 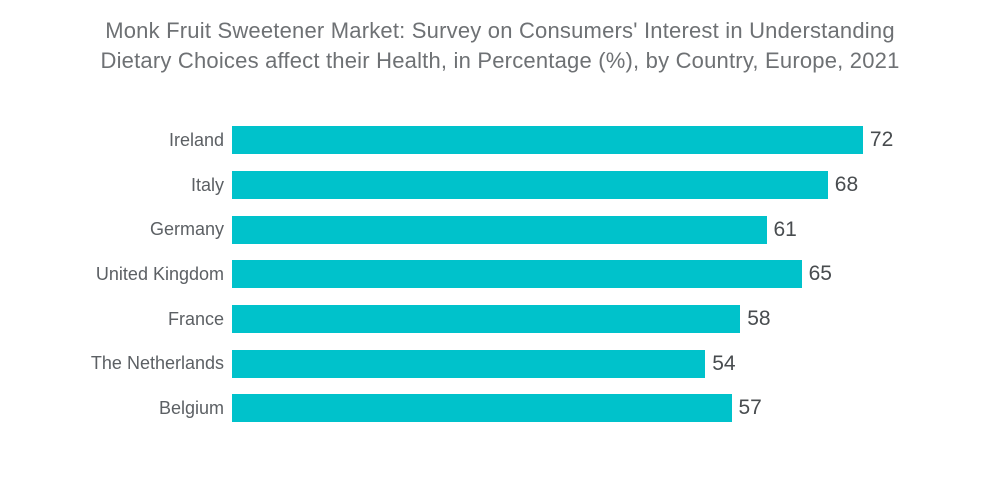 I want to click on category-label: The Netherlands, so click(x=157, y=363).